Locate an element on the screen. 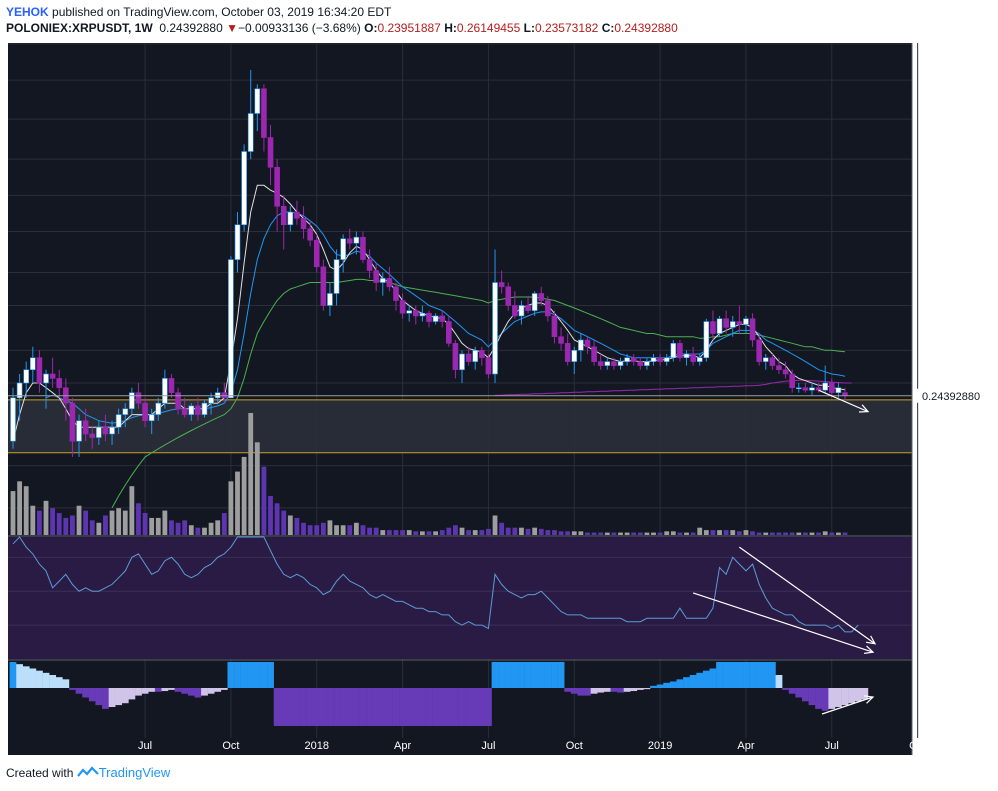  tradingview-brand: TradingView is located at coordinates (134, 772).